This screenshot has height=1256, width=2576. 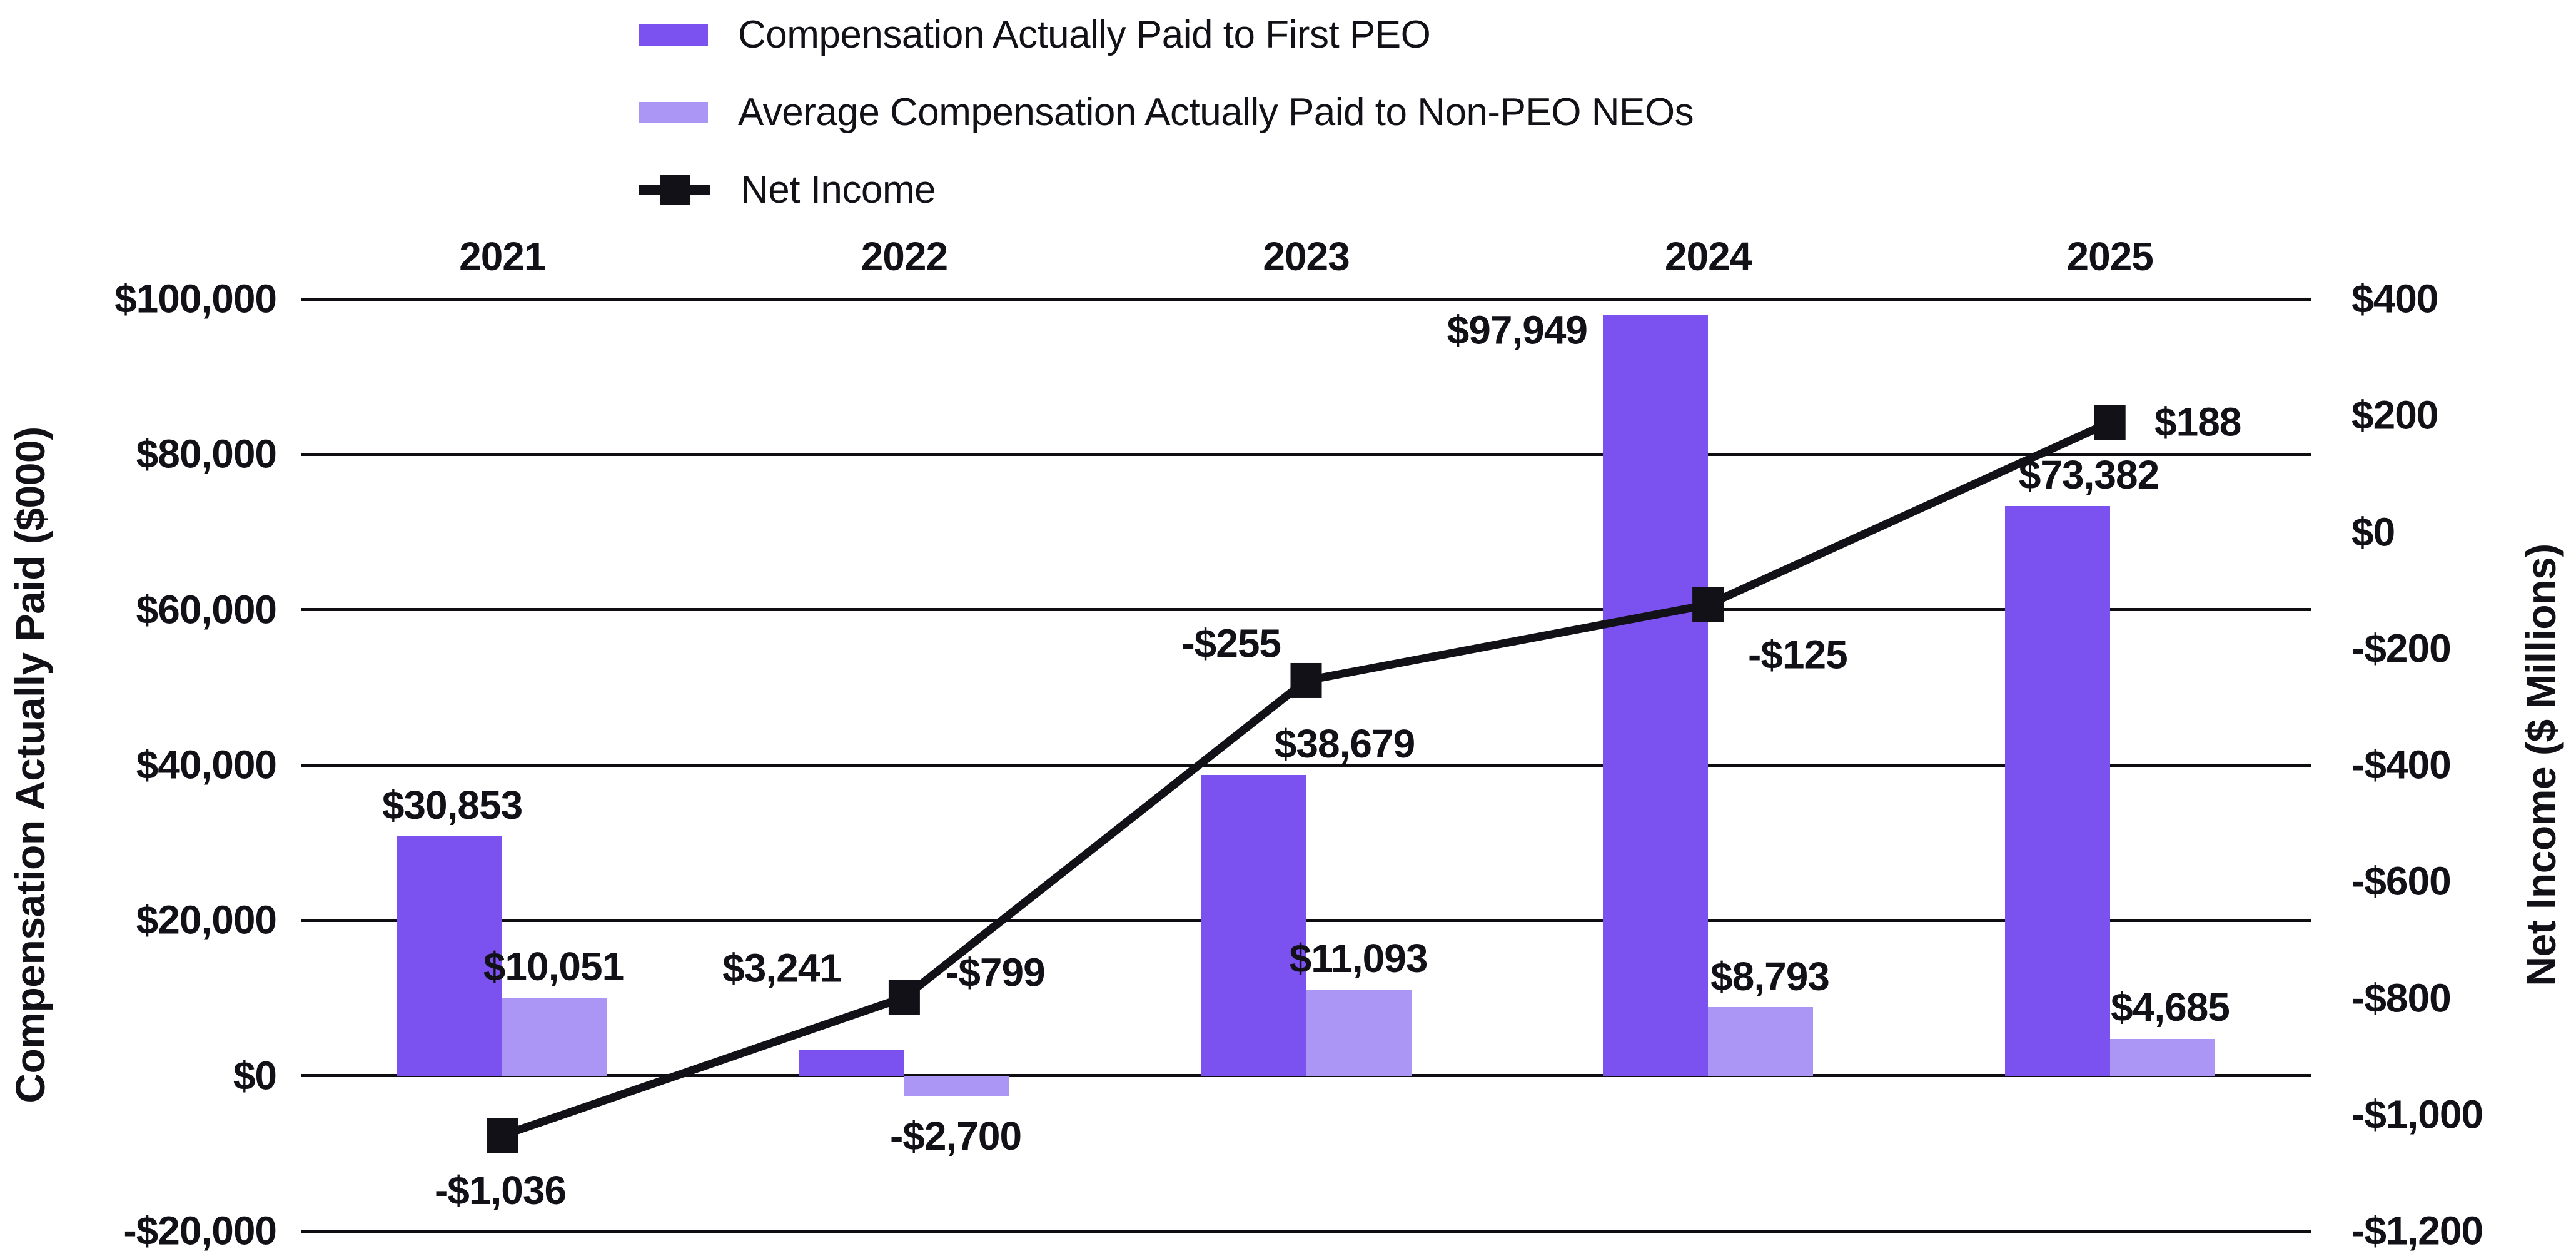 I want to click on right-axis-tick: -$400, so click(x=2401, y=765).